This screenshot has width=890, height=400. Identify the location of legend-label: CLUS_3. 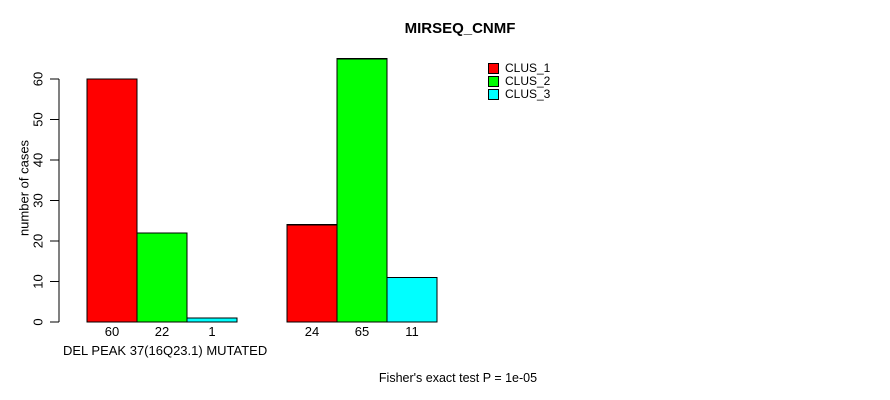
(528, 94).